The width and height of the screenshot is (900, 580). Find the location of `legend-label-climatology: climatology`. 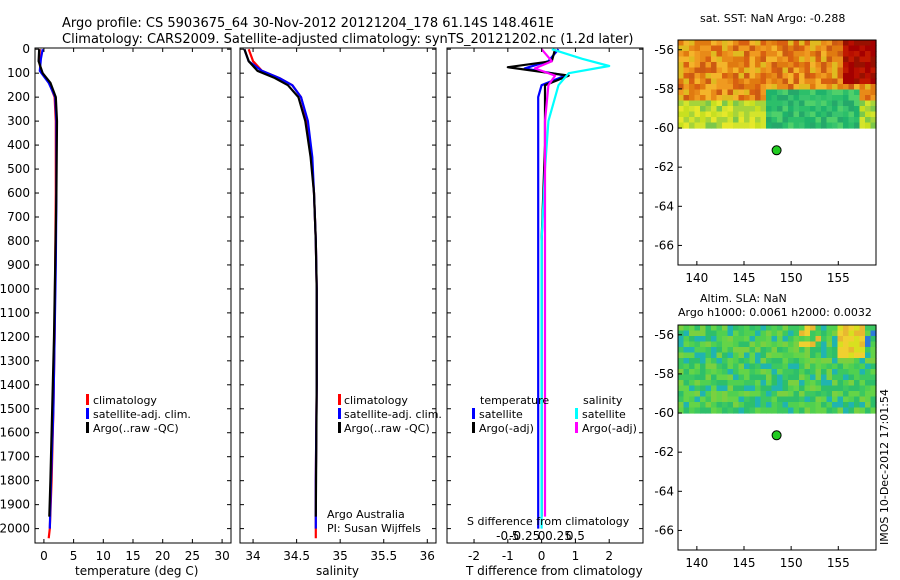

legend-label-climatology: climatology is located at coordinates (376, 400).